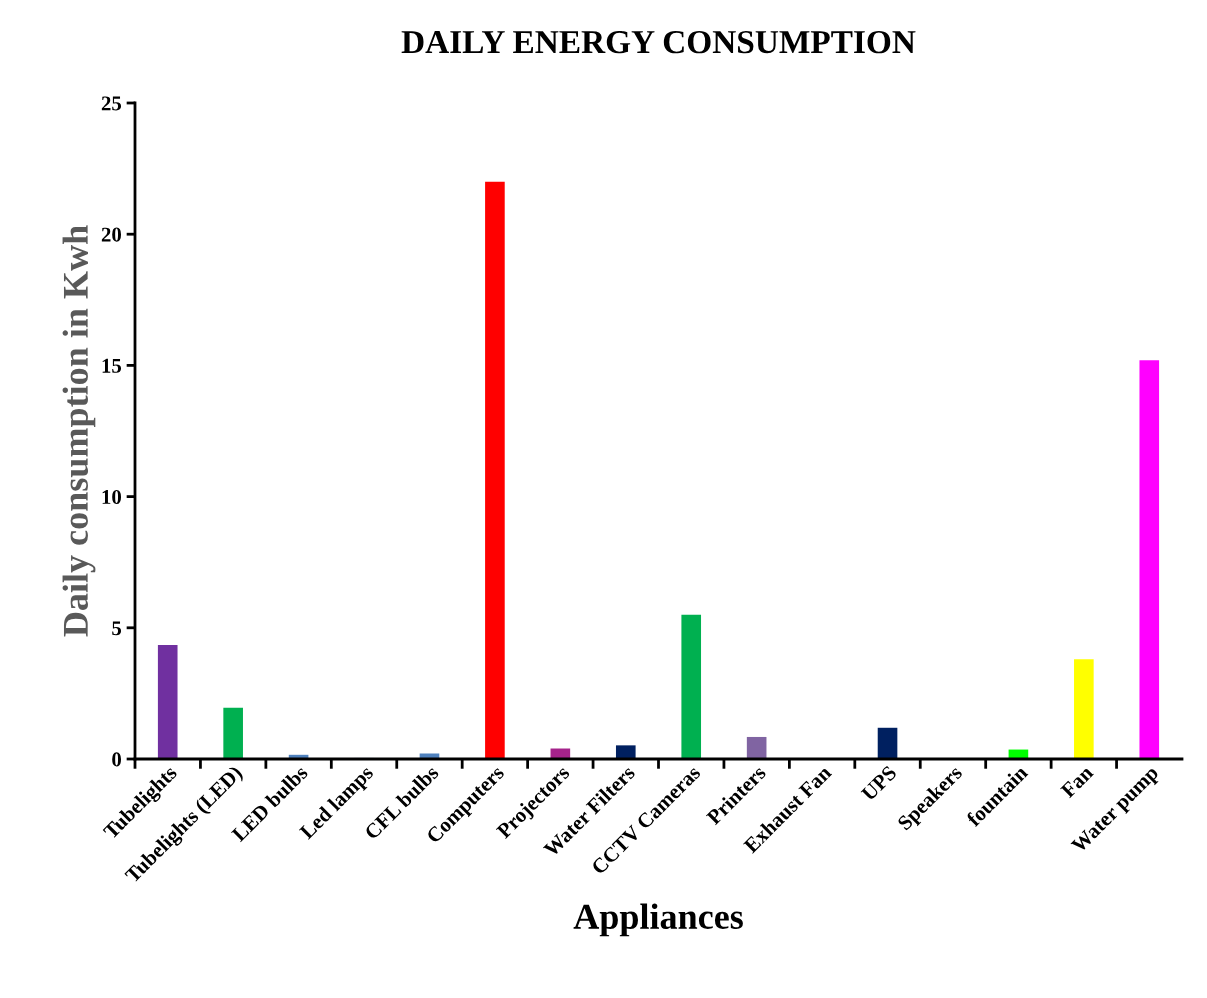  What do you see at coordinates (112, 365) in the screenshot?
I see `y-tick-label: 15` at bounding box center [112, 365].